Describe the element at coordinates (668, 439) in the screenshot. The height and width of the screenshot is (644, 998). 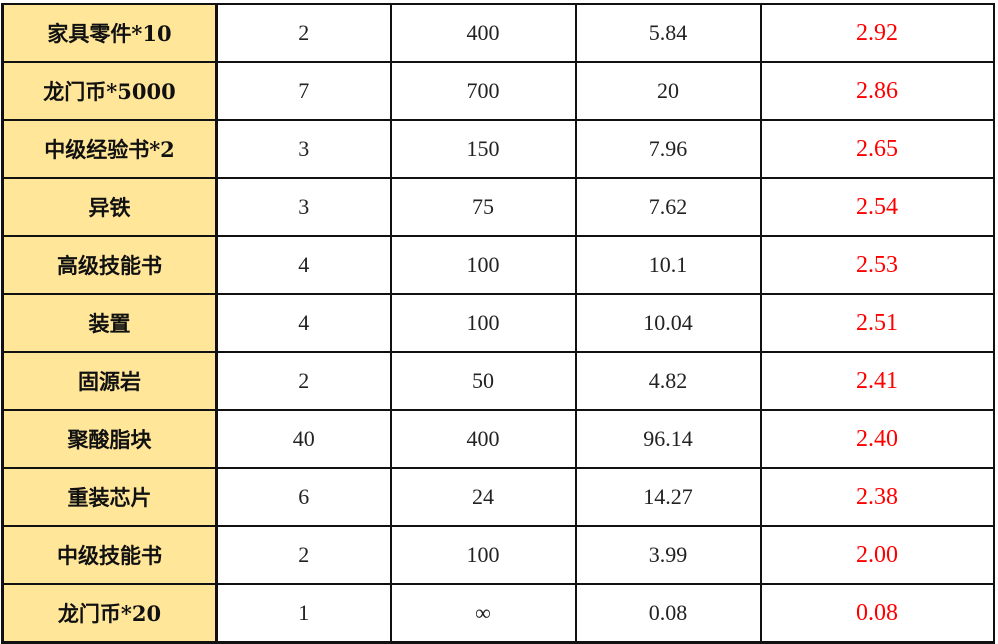
I see `value-cell: 96.14` at that location.